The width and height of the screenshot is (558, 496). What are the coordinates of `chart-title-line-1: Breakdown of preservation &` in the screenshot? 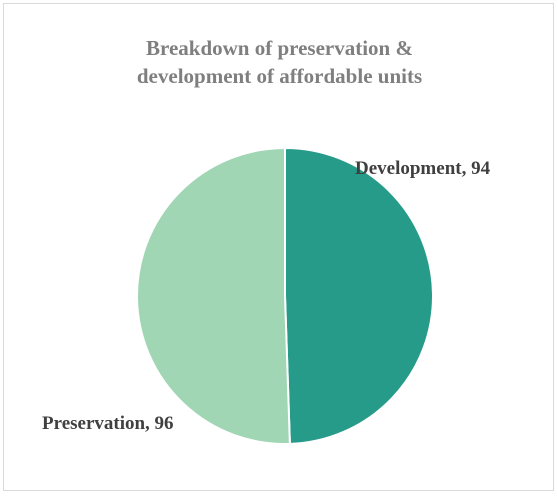 It's located at (279, 48).